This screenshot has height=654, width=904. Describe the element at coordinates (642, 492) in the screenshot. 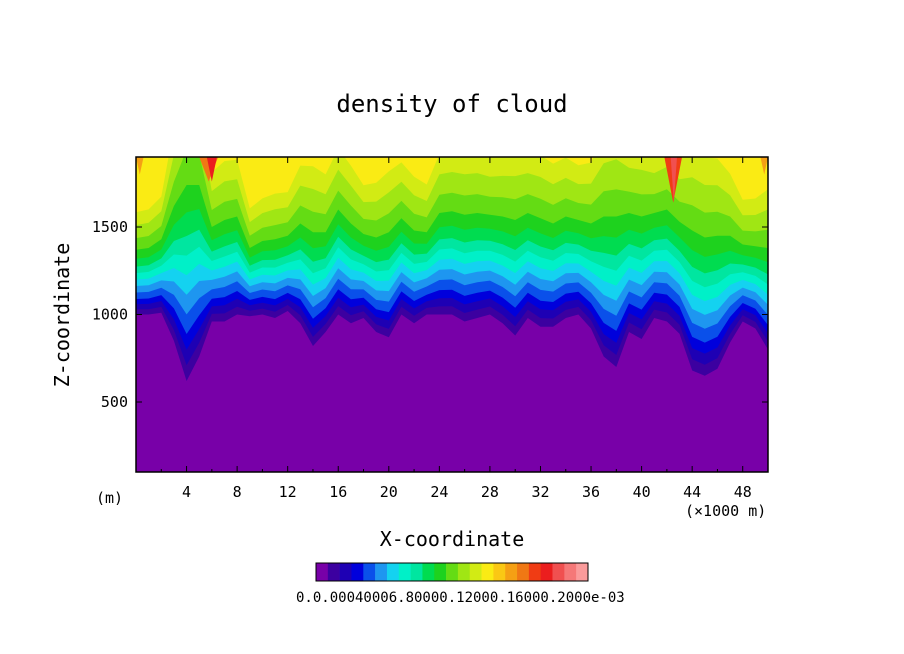

I see `x-tick-label: 40` at that location.